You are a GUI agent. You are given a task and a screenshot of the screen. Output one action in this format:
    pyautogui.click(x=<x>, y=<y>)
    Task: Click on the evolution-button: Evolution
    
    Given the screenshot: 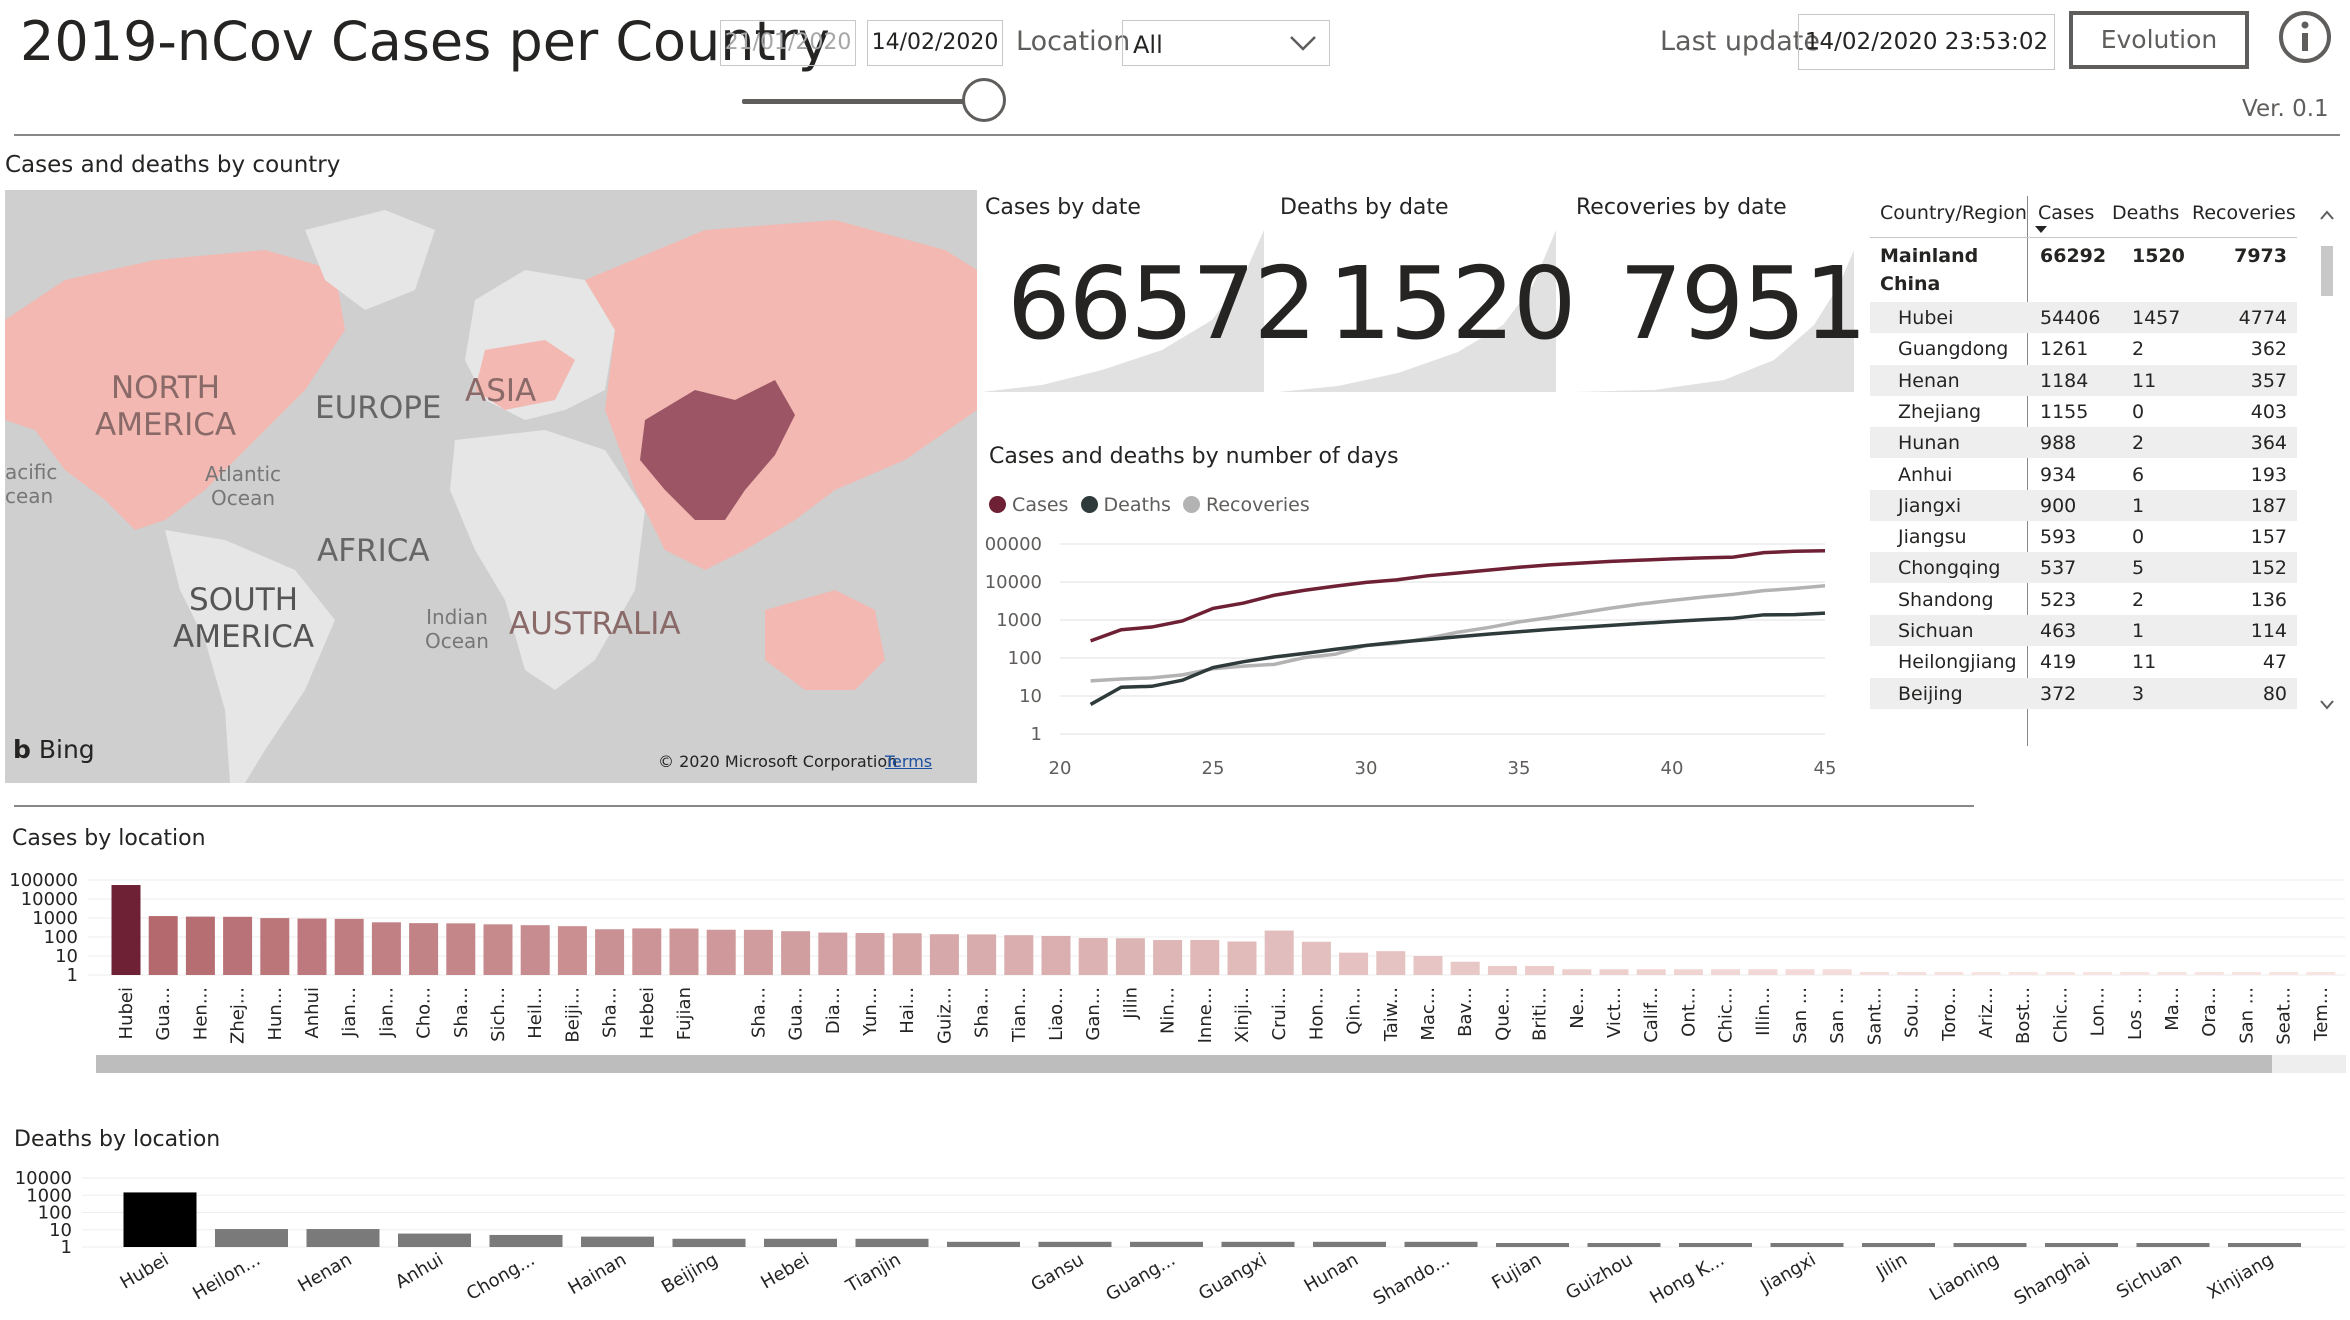 What is the action you would take?
    pyautogui.click(x=2159, y=40)
    